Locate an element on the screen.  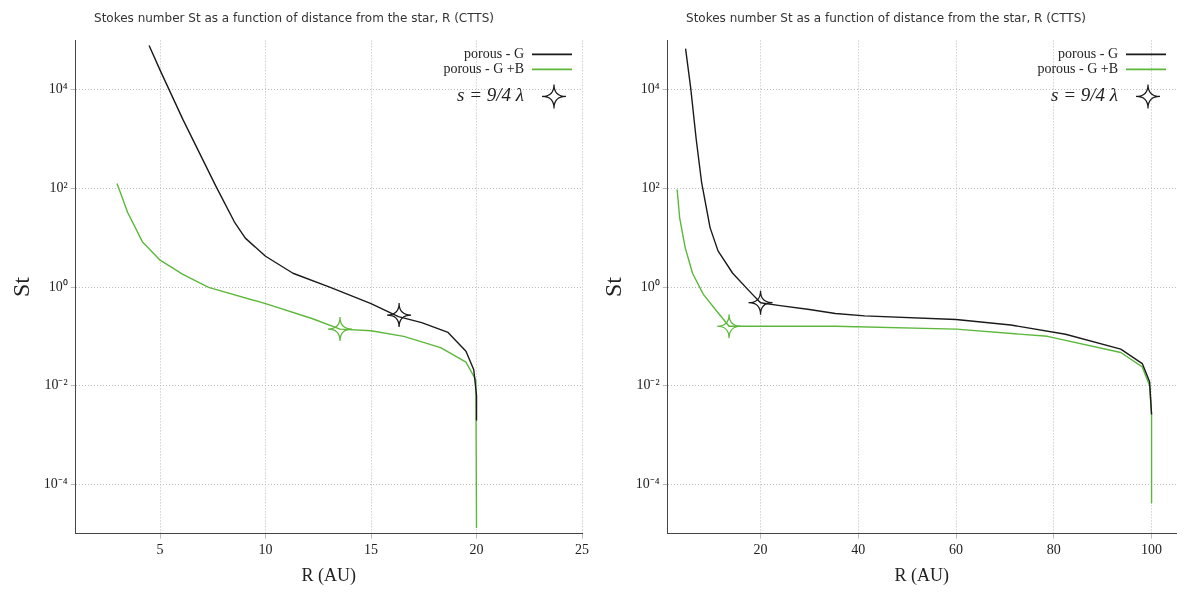
x-tick-label: 15 is located at coordinates (371, 549).